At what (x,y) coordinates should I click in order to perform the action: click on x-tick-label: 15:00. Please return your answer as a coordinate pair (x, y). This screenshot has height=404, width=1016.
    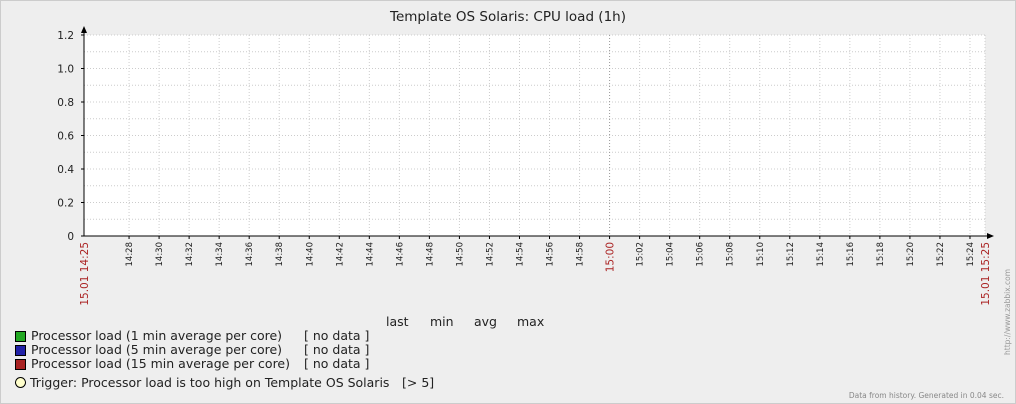
    Looking at the image, I should click on (611, 257).